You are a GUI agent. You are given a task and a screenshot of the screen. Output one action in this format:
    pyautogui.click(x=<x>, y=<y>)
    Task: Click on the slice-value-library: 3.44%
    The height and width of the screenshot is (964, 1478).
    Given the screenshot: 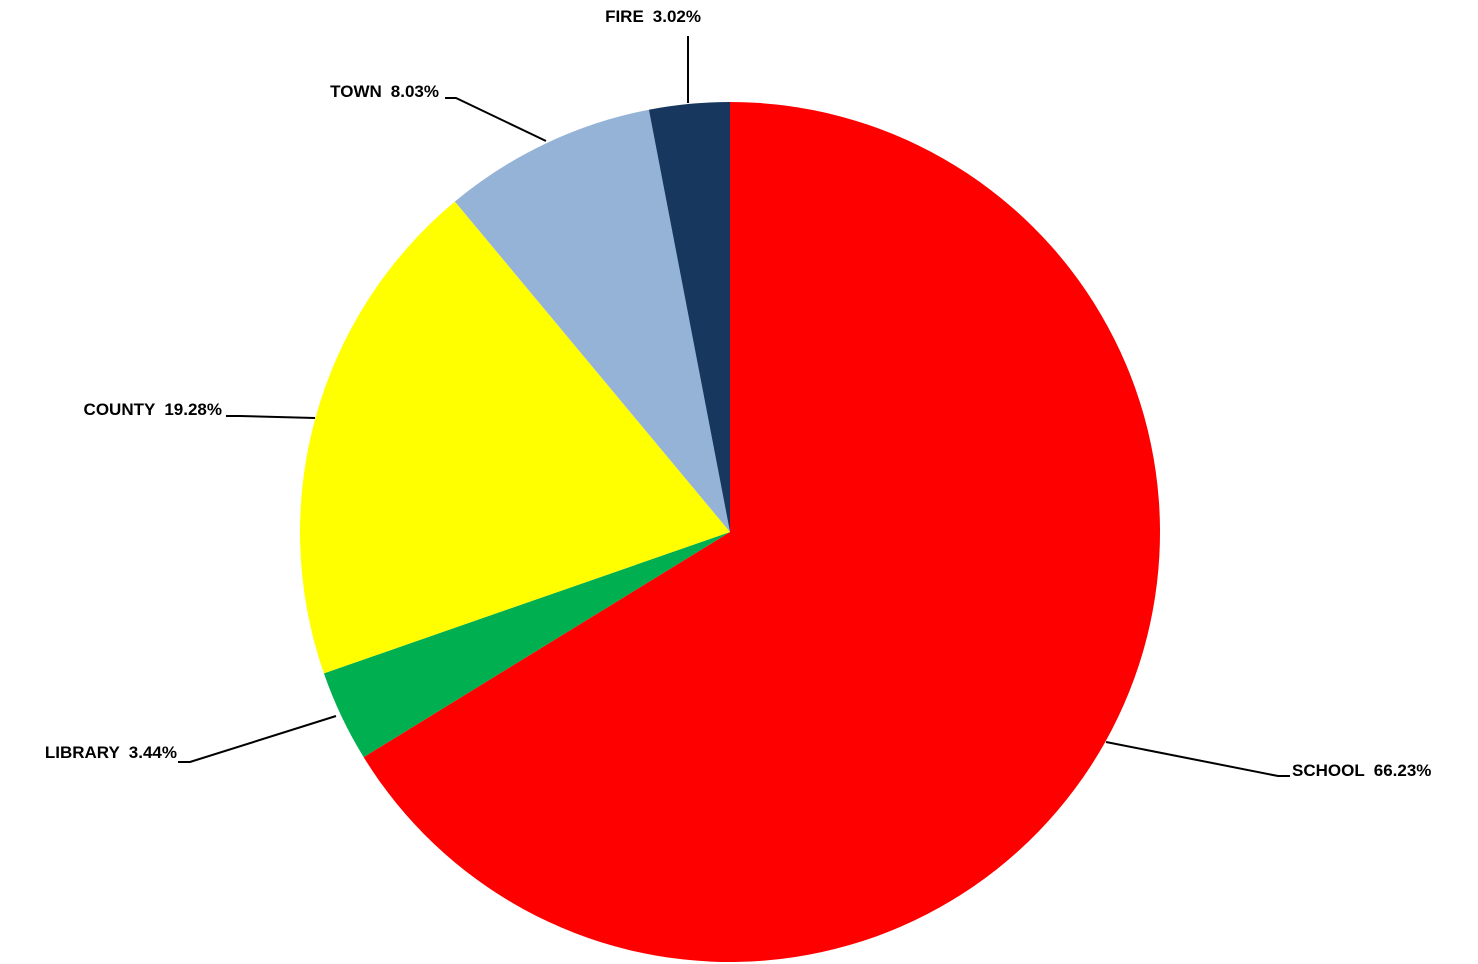 What is the action you would take?
    pyautogui.click(x=153, y=752)
    